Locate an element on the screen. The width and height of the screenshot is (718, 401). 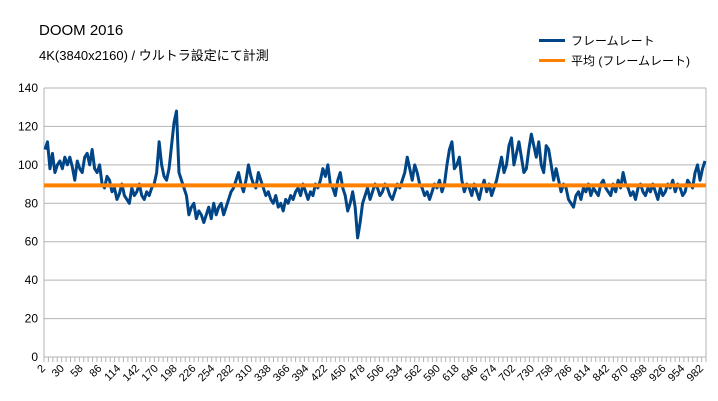
x-tick-label-590: 590 is located at coordinates (431, 373).